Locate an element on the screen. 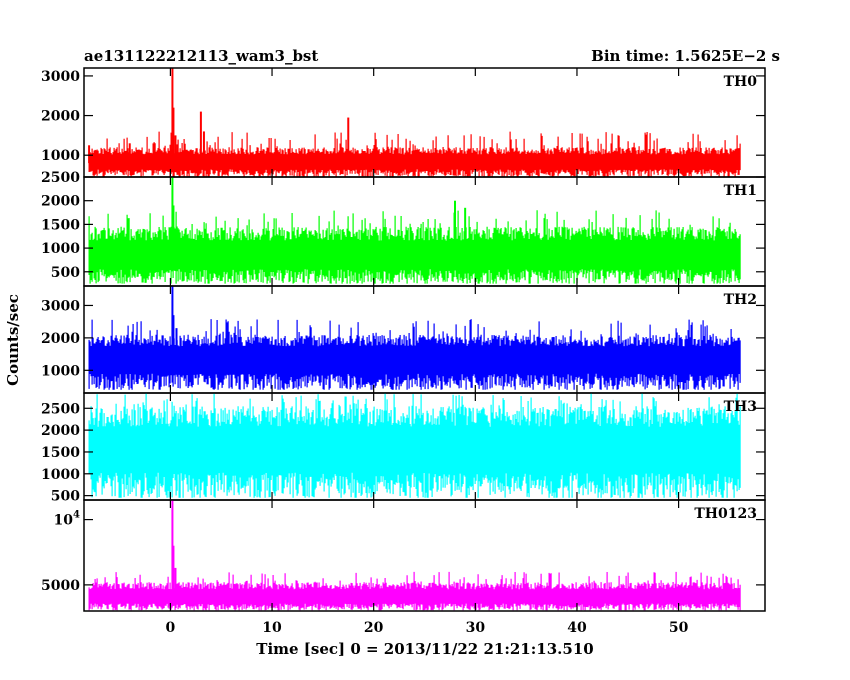 This screenshot has width=850, height=680. y-tick-label-th1-4: 2500 is located at coordinates (60, 178).